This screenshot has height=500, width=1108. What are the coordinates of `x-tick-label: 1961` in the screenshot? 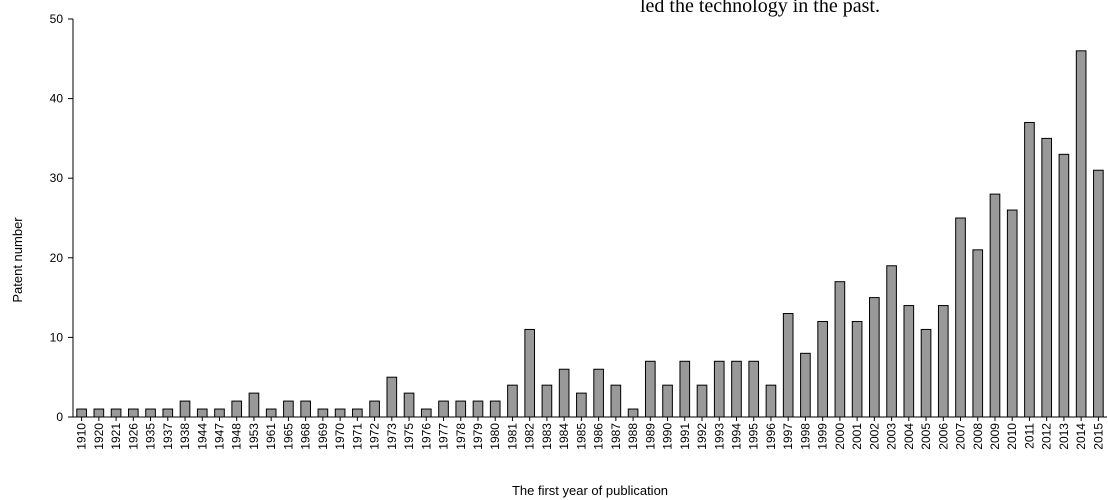 It's located at (271, 436).